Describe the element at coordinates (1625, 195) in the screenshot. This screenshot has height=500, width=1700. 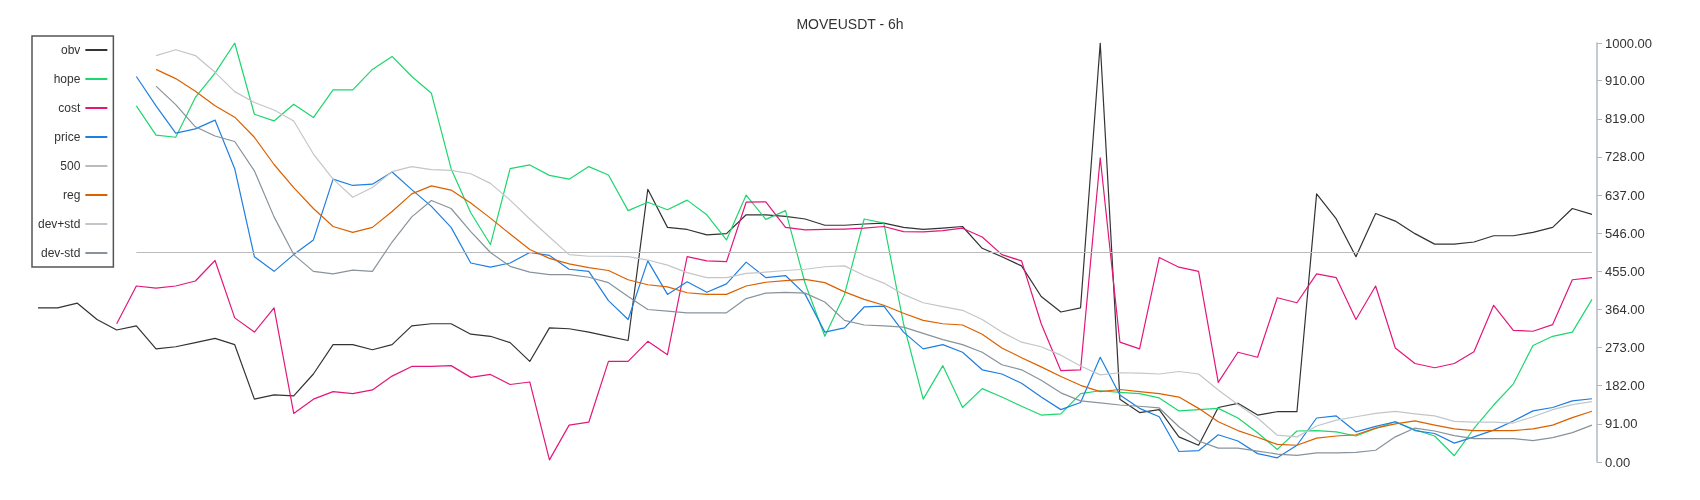
I see `y-tick-label: 637.00` at that location.